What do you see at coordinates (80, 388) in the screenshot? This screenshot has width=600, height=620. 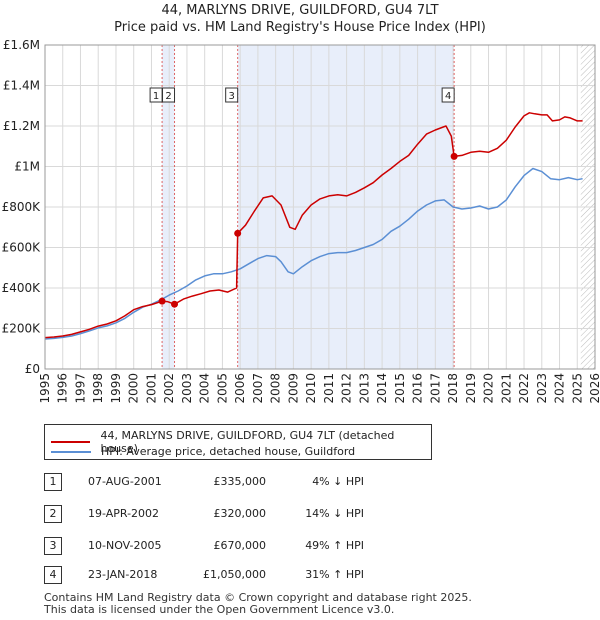 I see `x-tick-label: 1997` at bounding box center [80, 388].